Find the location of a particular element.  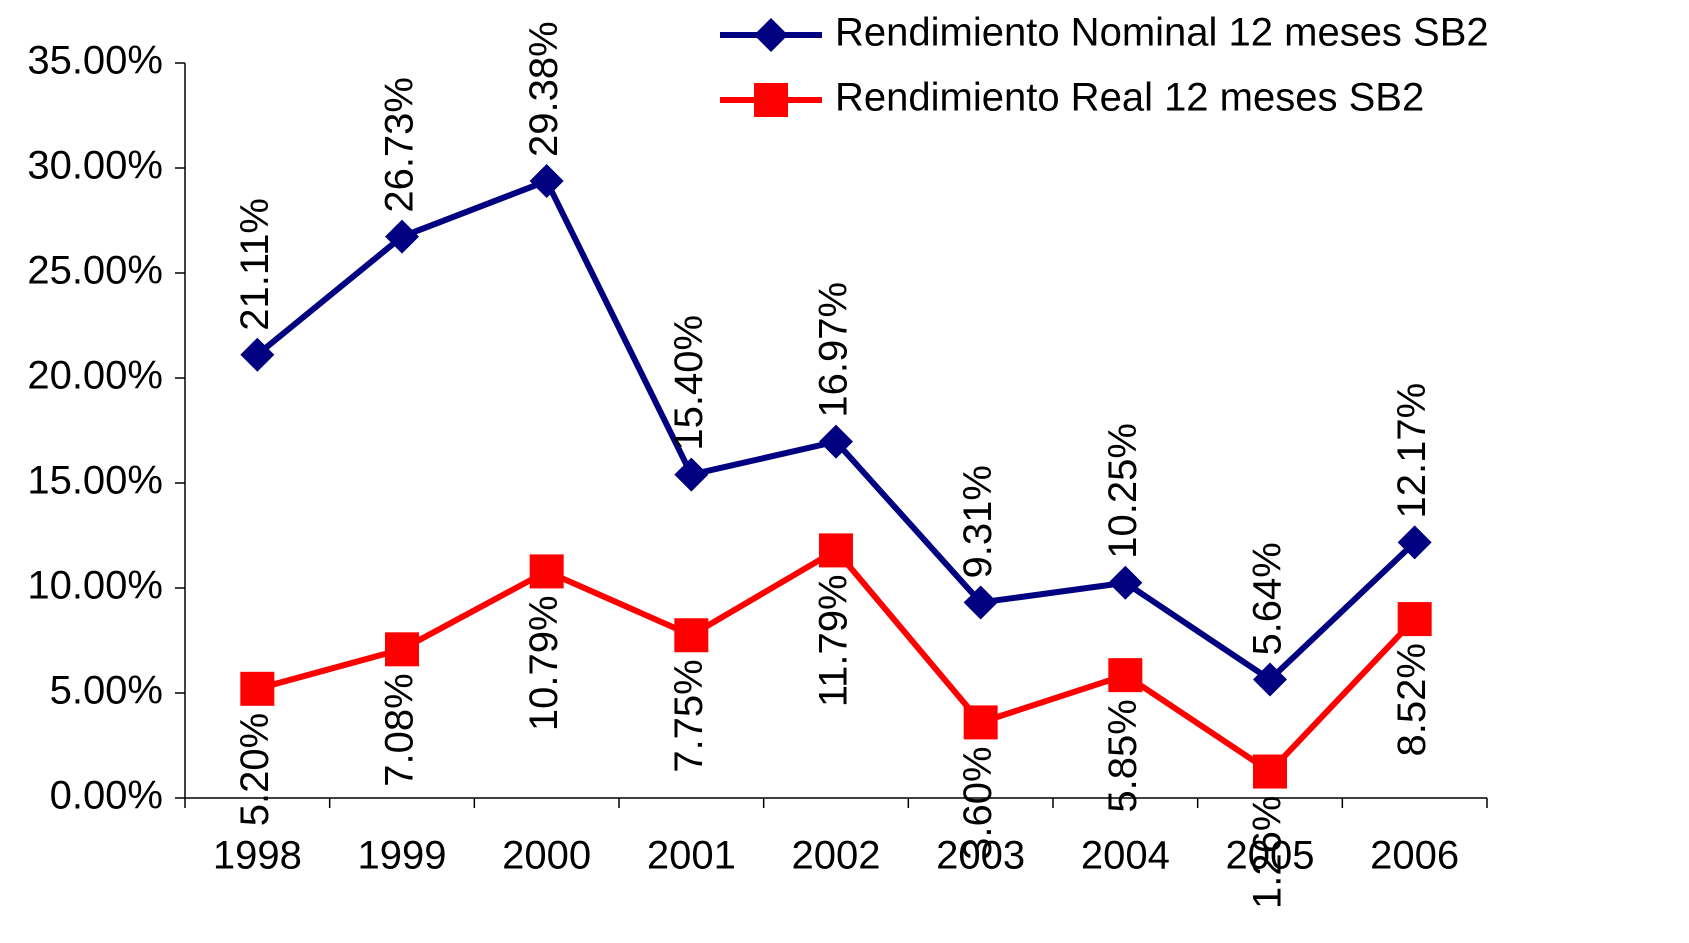

x-tick-label: 1999 is located at coordinates (402, 856).